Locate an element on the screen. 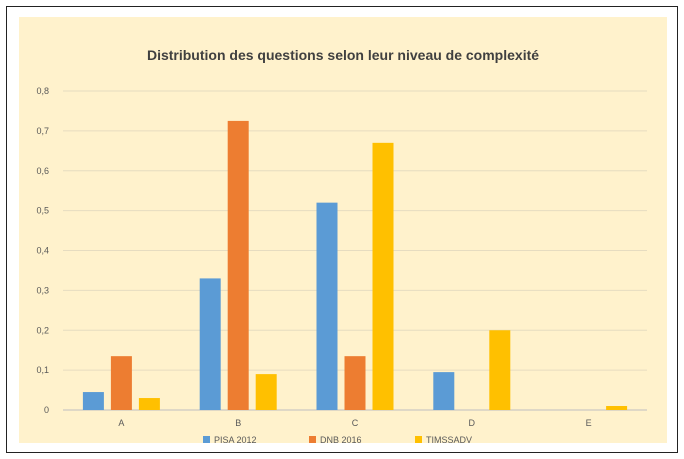  y-tick-label: 0,4 is located at coordinates (42, 251).